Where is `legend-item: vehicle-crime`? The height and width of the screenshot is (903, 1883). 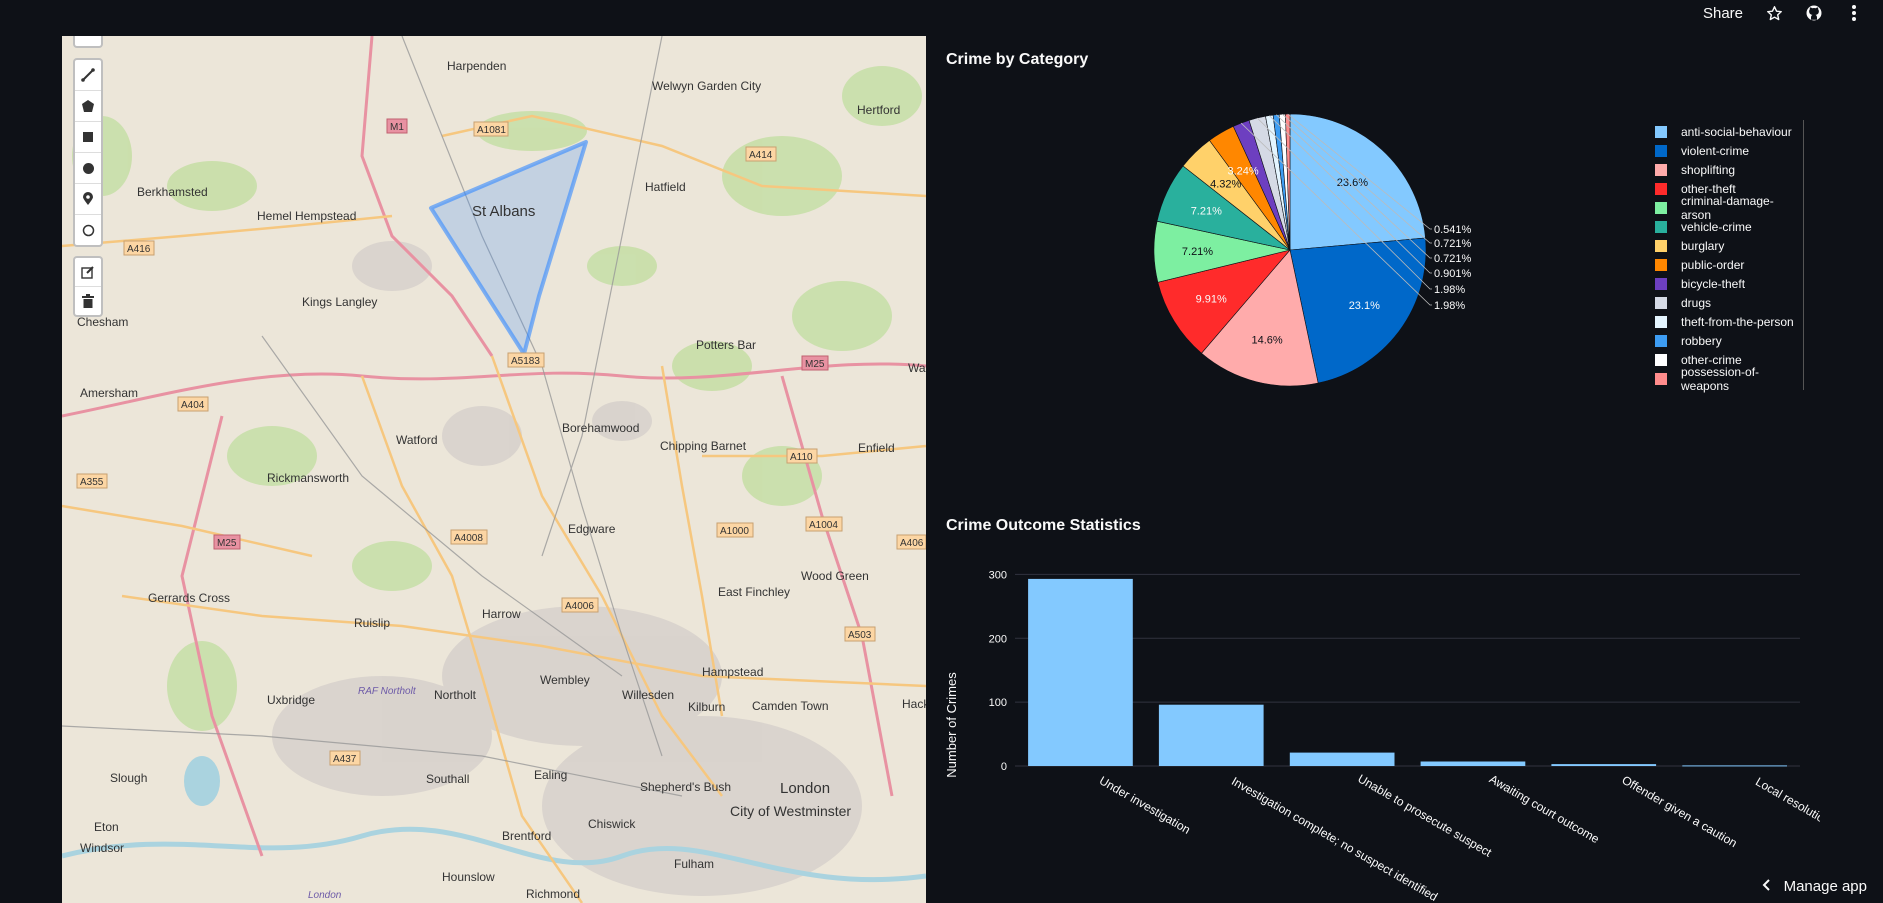
legend-item: vehicle-crime is located at coordinates (1729, 226).